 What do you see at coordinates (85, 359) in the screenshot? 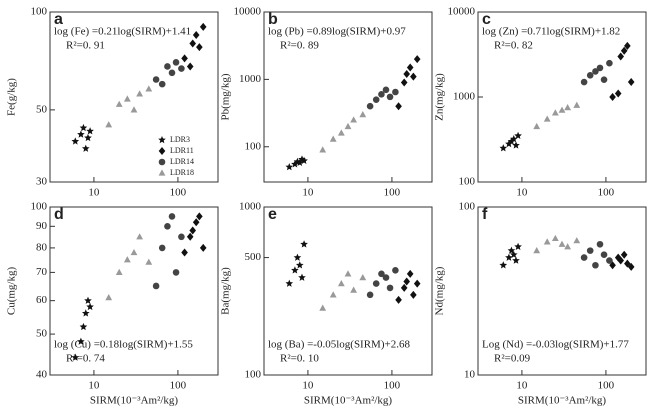
I see `annotation: R²=0. 74` at bounding box center [85, 359].